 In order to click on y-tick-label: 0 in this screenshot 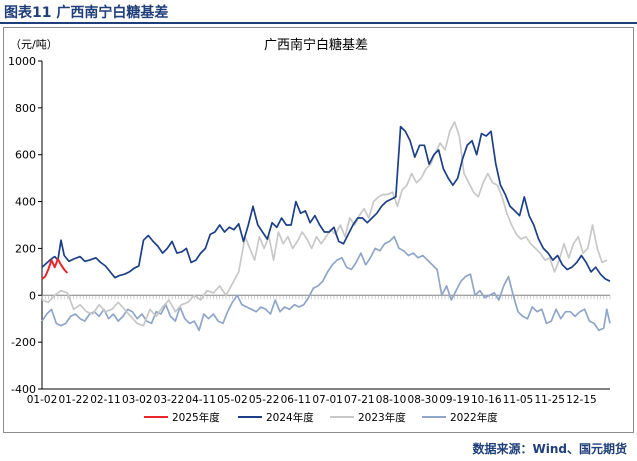, I will do `click(32, 295)`.